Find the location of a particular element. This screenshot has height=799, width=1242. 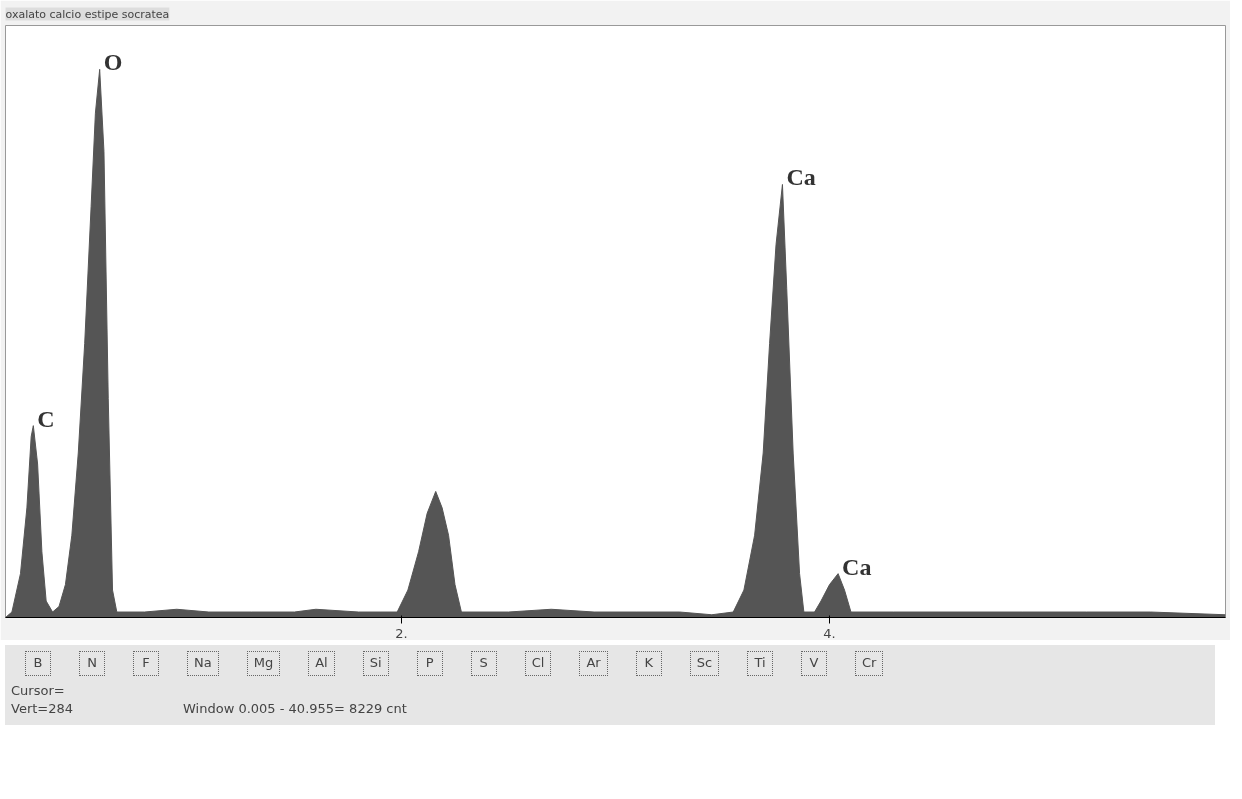

text: K is located at coordinates (648, 663).